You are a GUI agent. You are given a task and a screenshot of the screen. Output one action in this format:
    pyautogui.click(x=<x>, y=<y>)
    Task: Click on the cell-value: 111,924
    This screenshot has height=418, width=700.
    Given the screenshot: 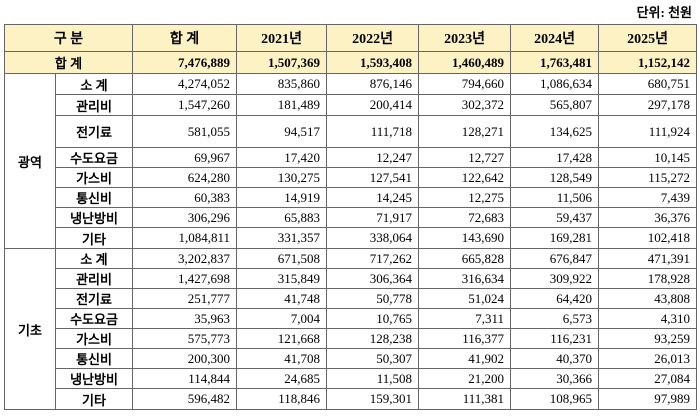 What is the action you would take?
    pyautogui.click(x=648, y=131)
    